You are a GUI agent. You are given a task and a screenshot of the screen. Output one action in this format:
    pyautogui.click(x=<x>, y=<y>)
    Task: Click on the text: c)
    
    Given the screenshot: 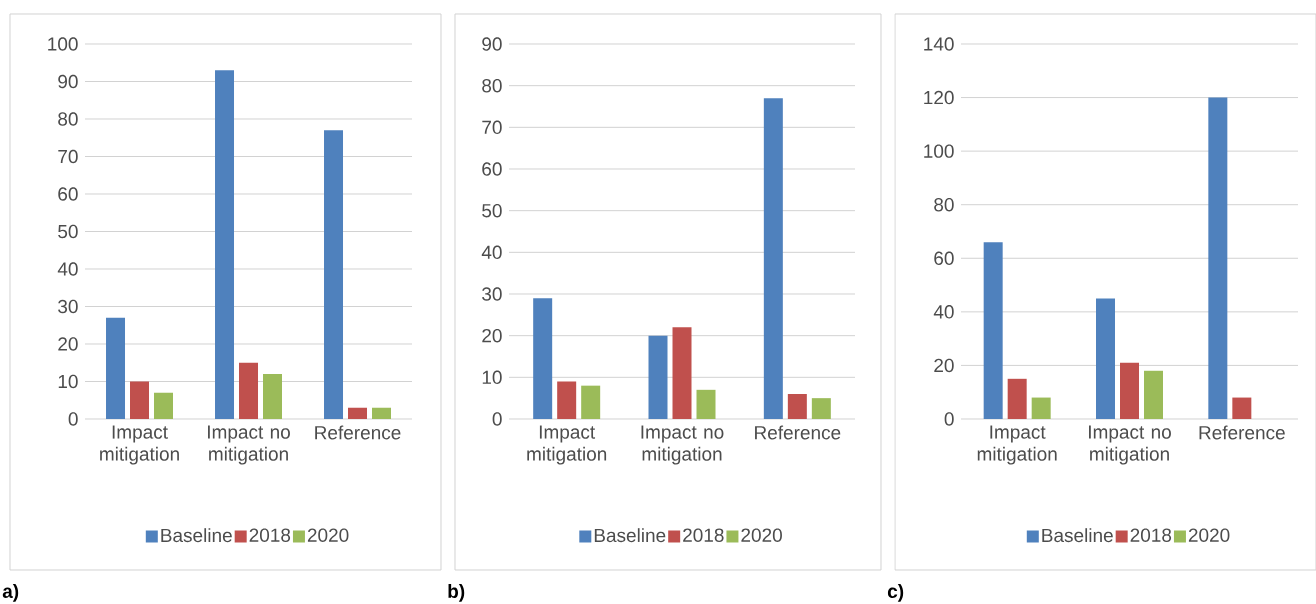 What is the action you would take?
    pyautogui.click(x=895, y=593)
    